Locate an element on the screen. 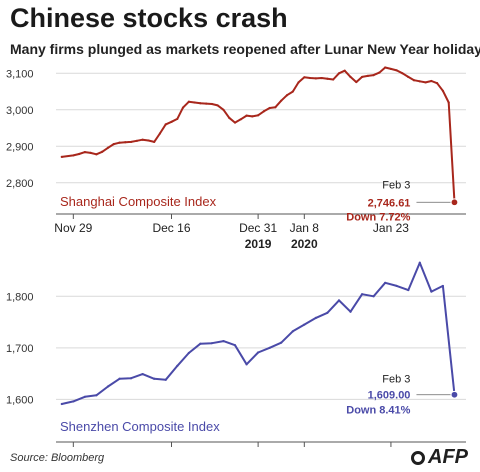 The image size is (480, 472). end-label-value: 2,746.61 is located at coordinates (389, 203).